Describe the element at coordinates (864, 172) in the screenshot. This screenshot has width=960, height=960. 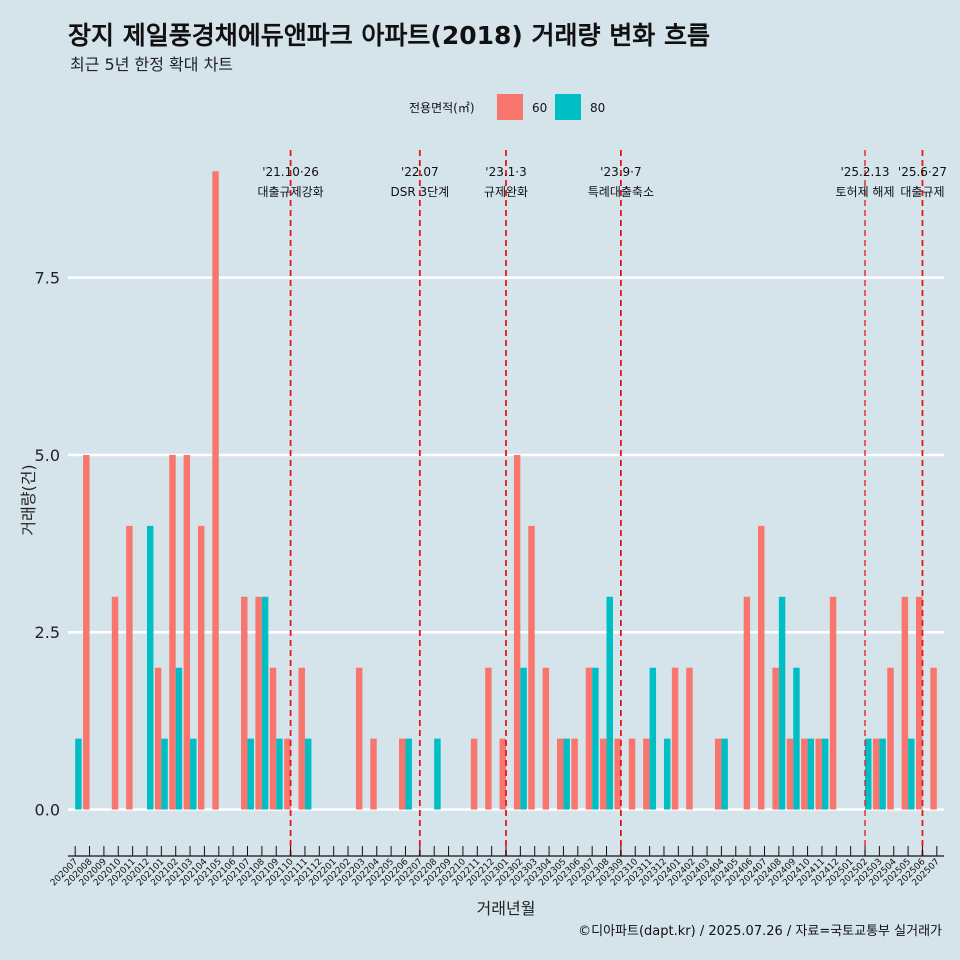
I see `event-date: '25.2.13` at that location.